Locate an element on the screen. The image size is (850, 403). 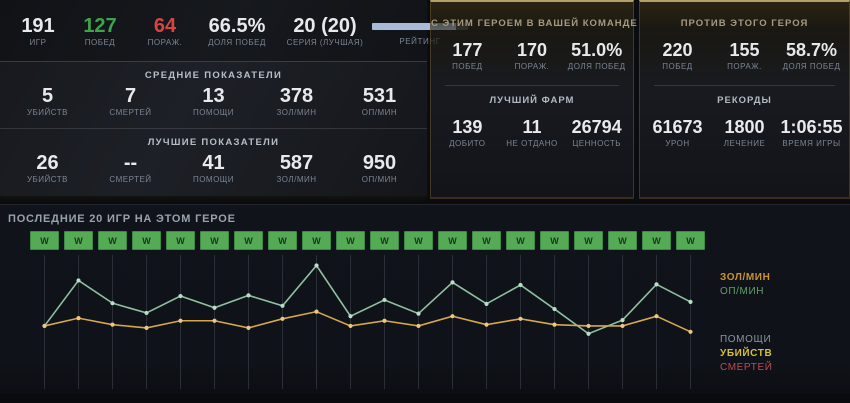
stat-cell: 58.7% ДОЛЯ ПОБЕД is located at coordinates (811, 55).